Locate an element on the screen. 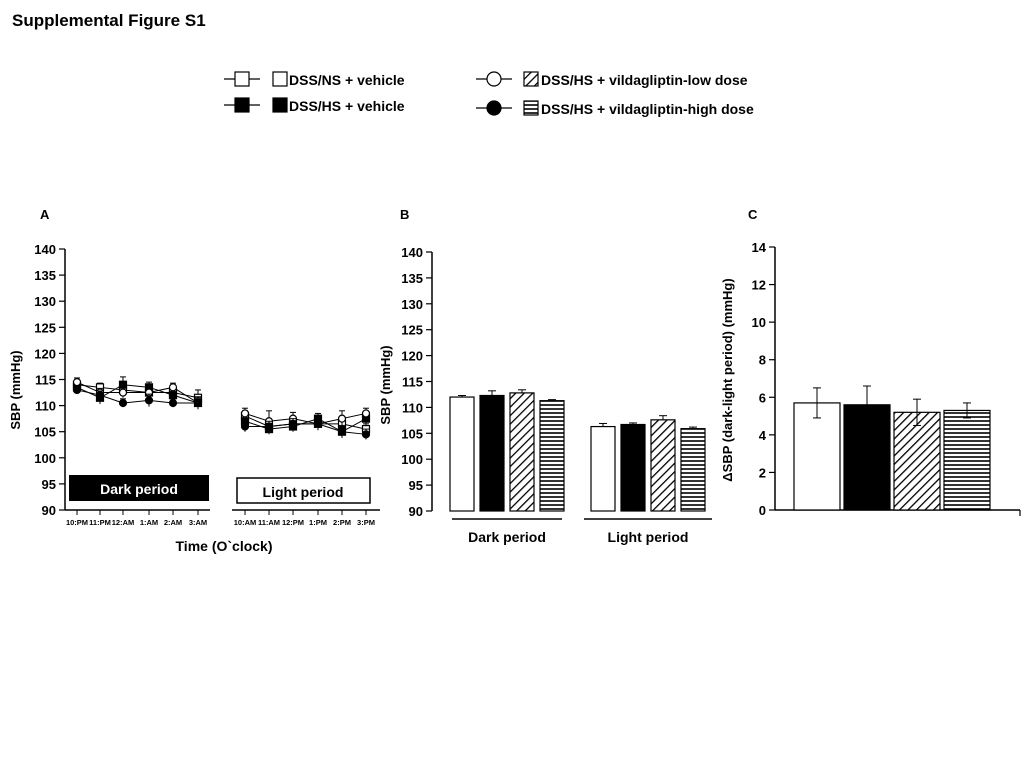  panel-a-x-tick-label: 11:AM is located at coordinates (269, 522).